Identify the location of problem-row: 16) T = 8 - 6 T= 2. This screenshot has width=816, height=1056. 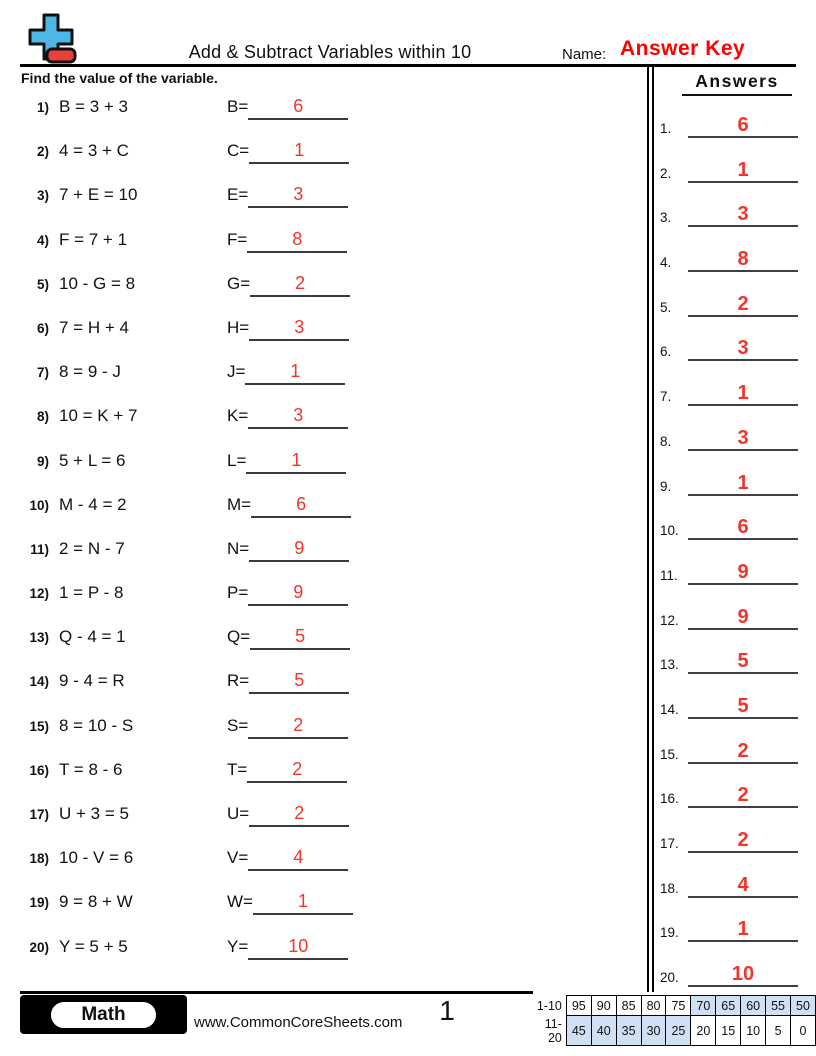
(330, 770).